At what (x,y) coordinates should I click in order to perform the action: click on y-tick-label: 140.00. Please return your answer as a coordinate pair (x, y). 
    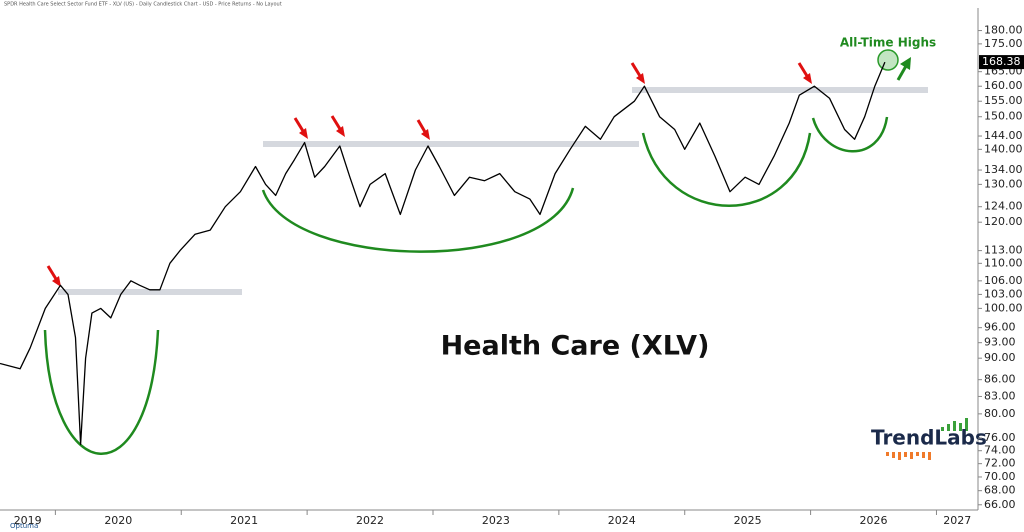
    Looking at the image, I should click on (1003, 148).